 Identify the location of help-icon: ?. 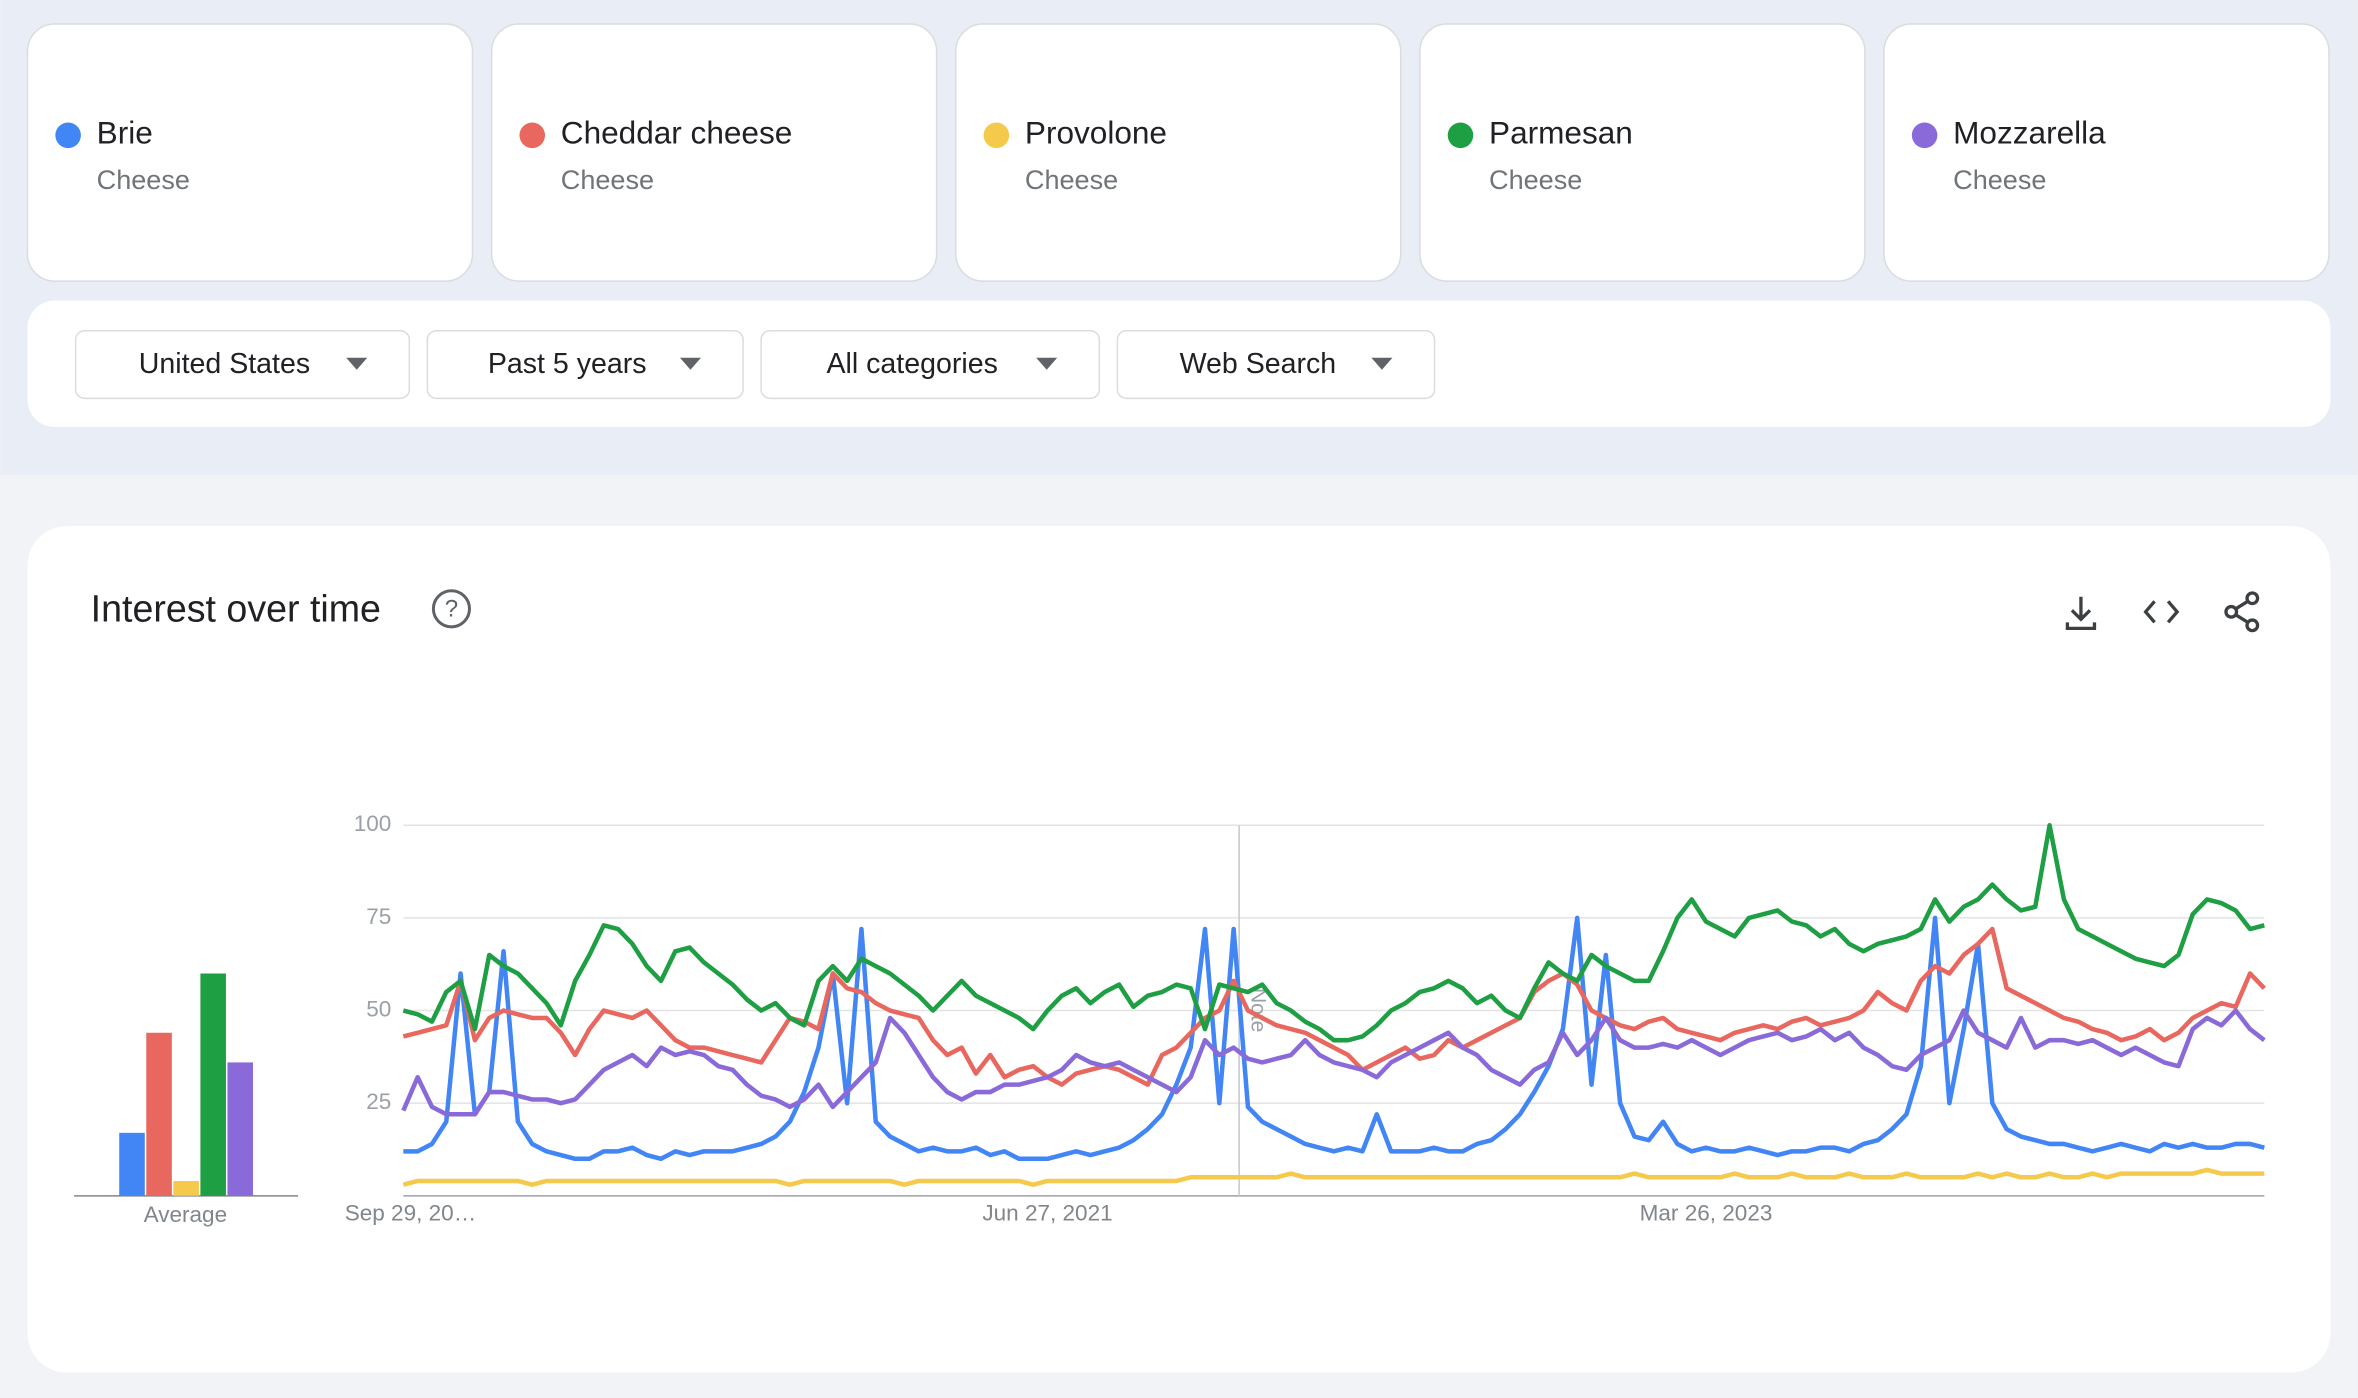
(451, 609).